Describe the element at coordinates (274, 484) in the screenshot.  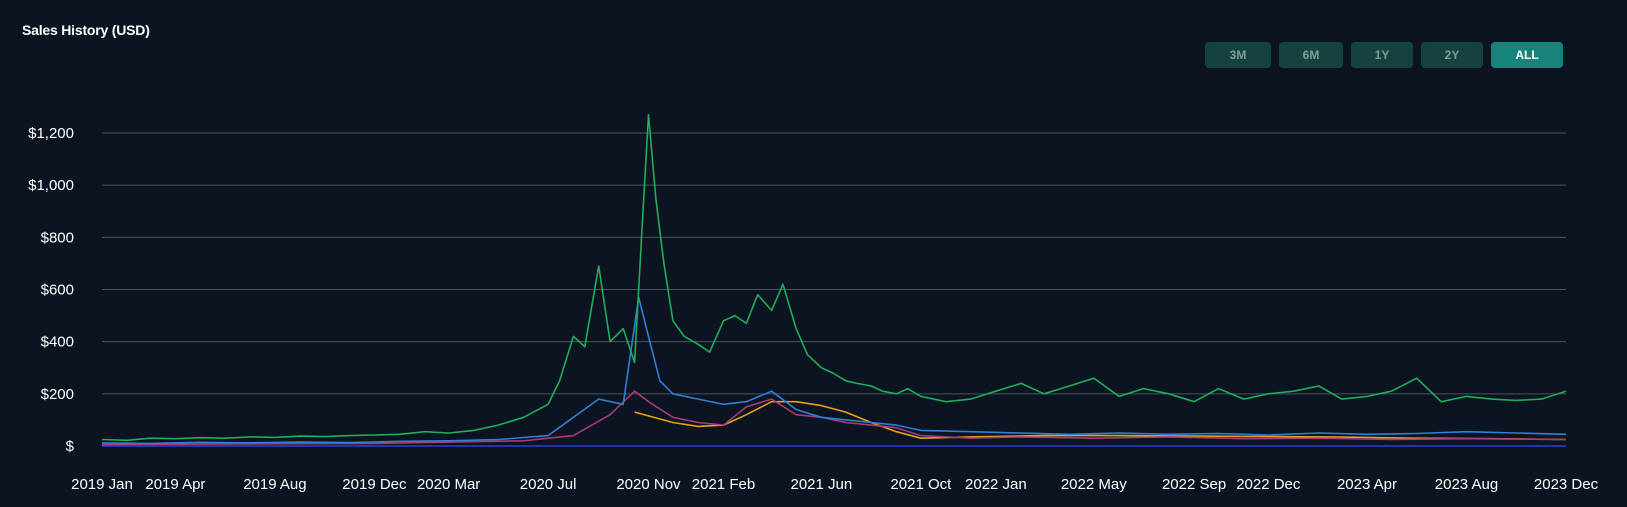
I see `x-tick-label: 2019 Aug` at that location.